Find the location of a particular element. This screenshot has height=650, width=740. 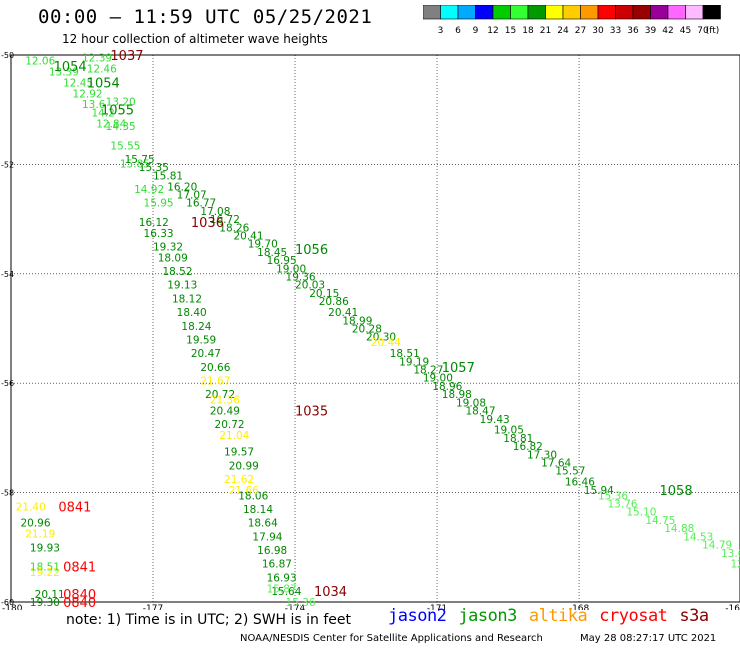

wave-height-label: 17.94 is located at coordinates (267, 537).